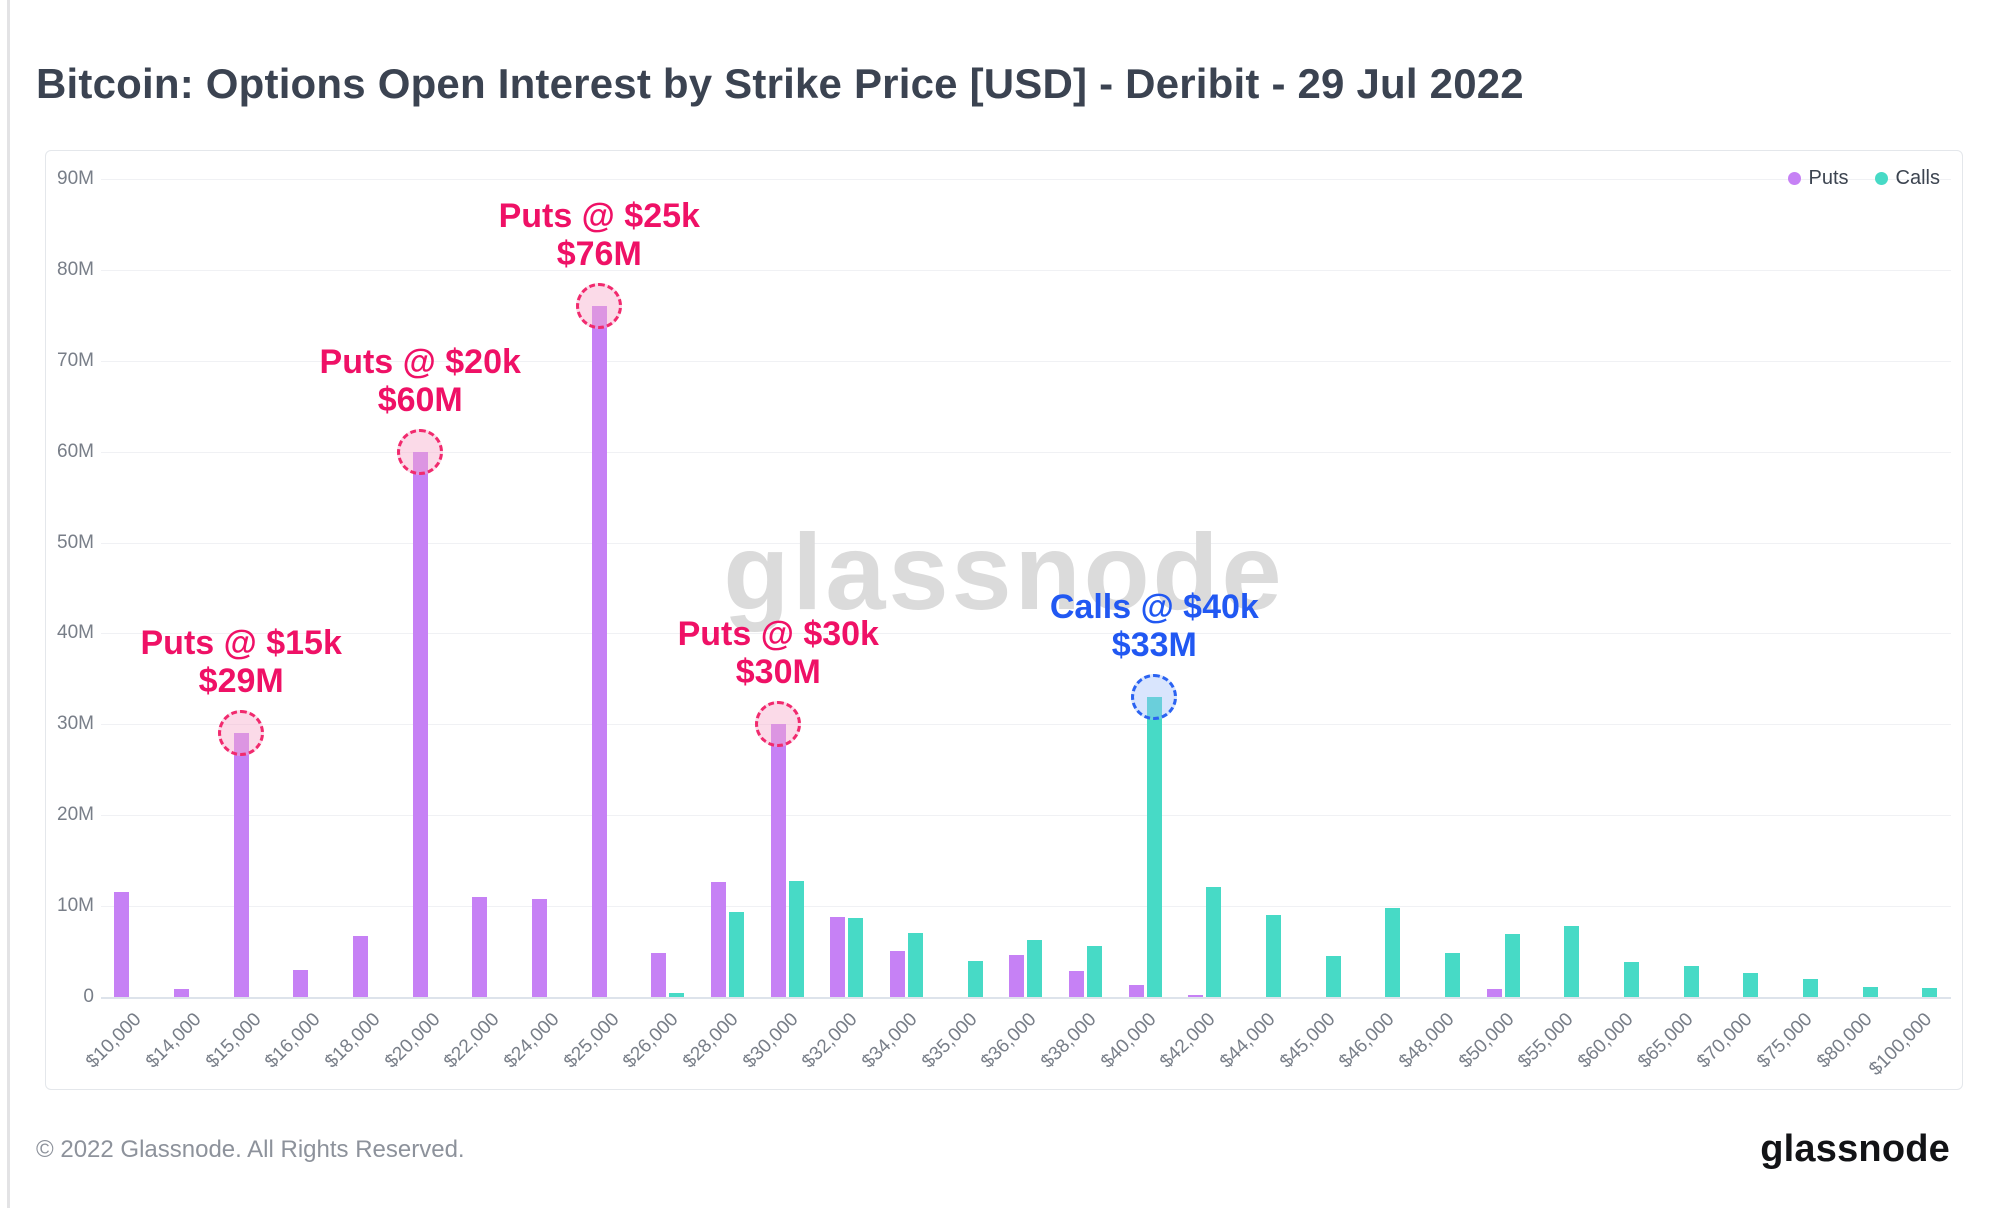 The height and width of the screenshot is (1208, 2000). I want to click on x-tick-cell: $75,000, so click(1792, 1046).